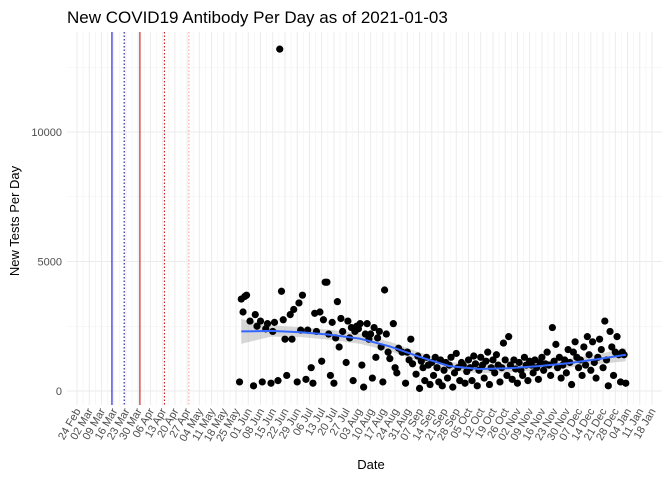 Image resolution: width=672 pixels, height=480 pixels. What do you see at coordinates (14, 220) in the screenshot?
I see `y-axis-title: New Tests Per Day` at bounding box center [14, 220].